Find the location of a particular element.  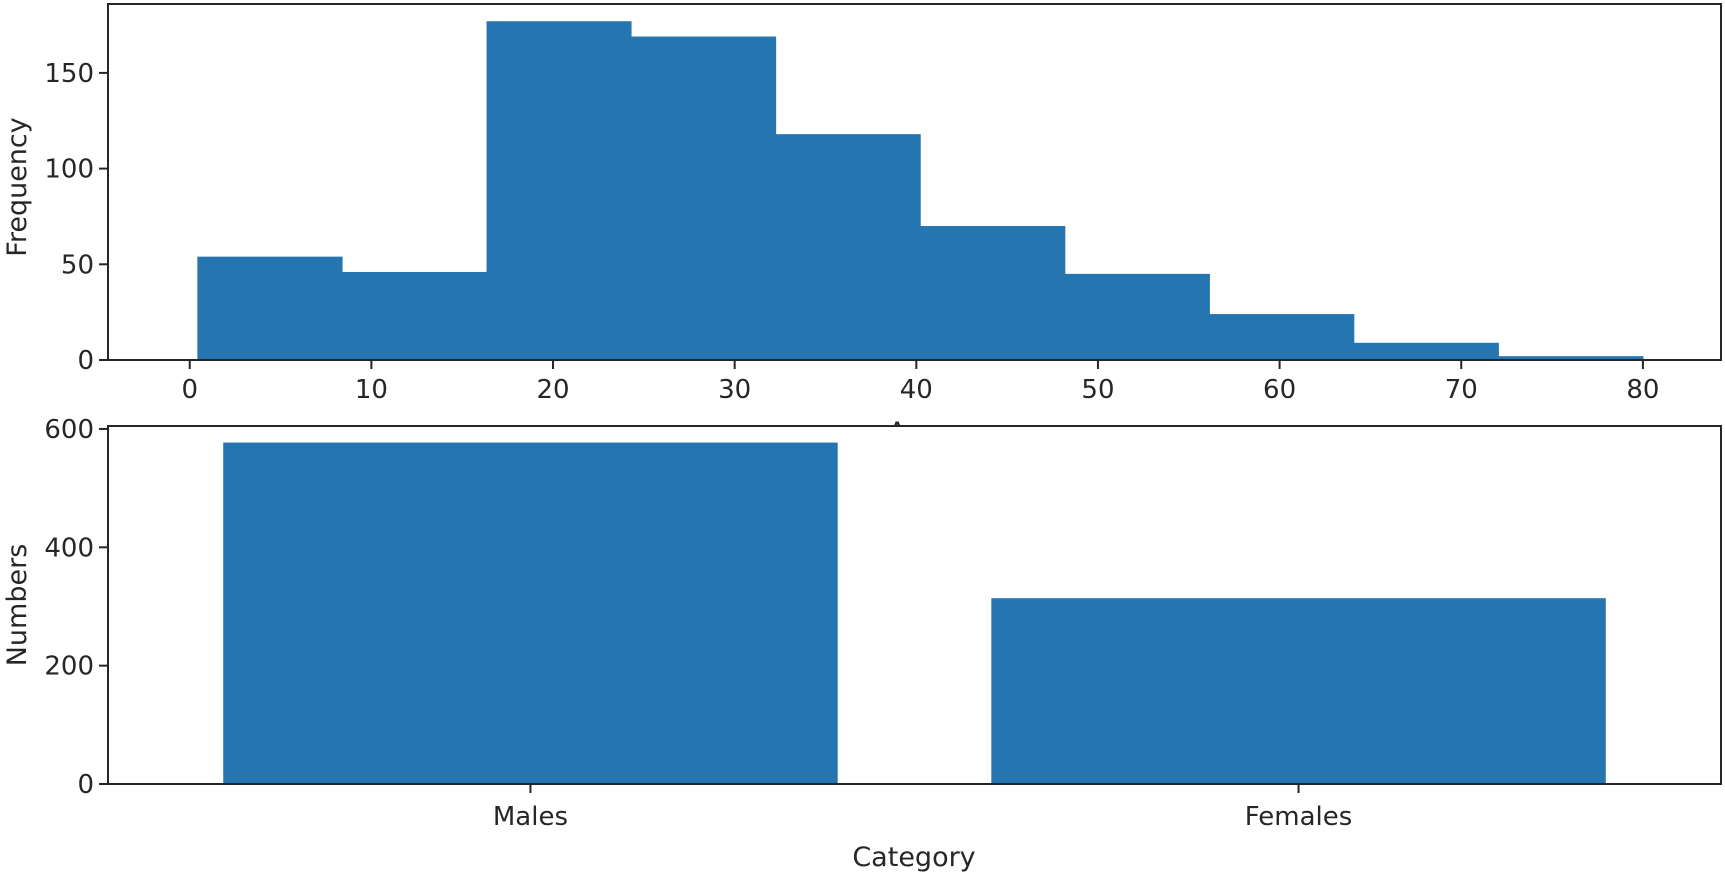

histogram-y-axis-title: Frequency is located at coordinates (17, 187).